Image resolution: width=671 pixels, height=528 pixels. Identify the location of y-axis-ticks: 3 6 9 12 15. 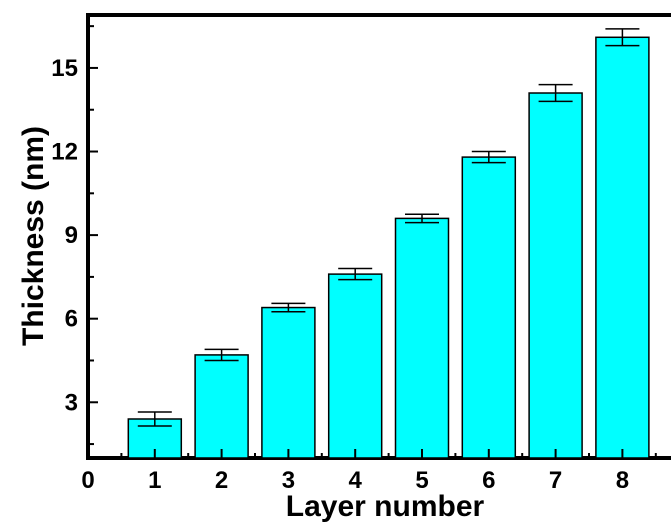
(74, 235).